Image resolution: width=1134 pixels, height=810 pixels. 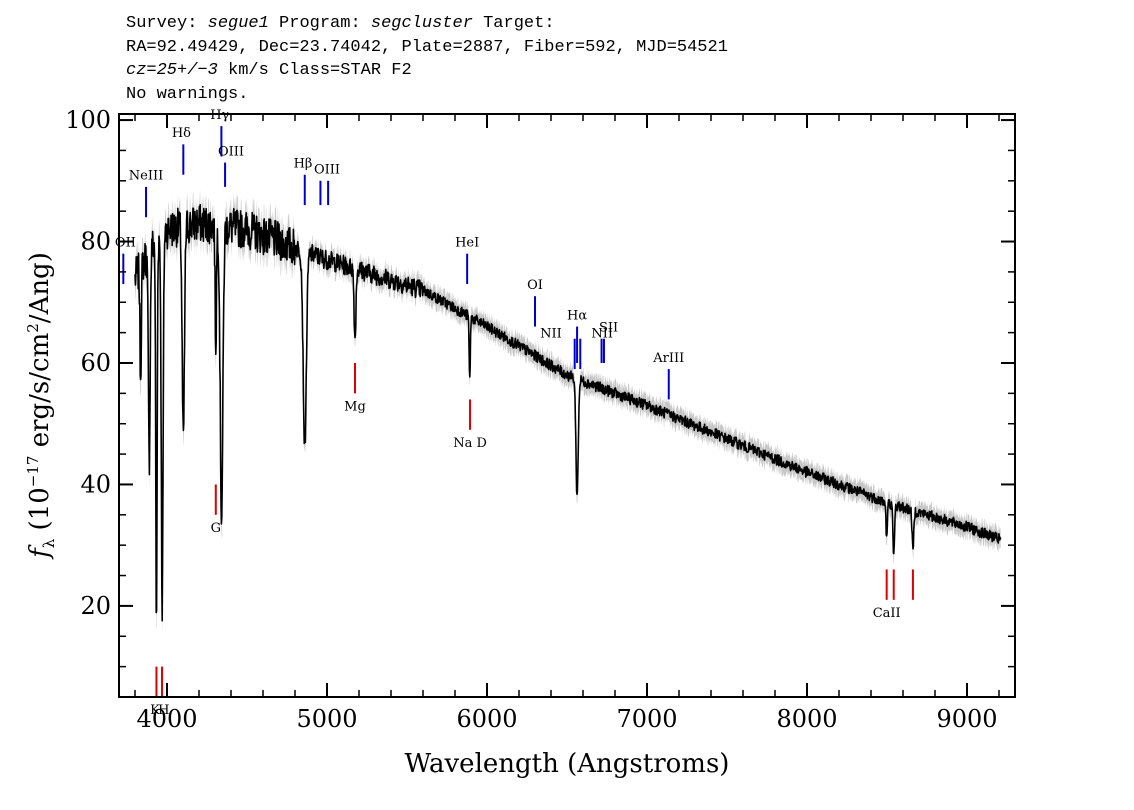 What do you see at coordinates (567, 764) in the screenshot?
I see `x-axis-title: Wavelength (Angstroms)` at bounding box center [567, 764].